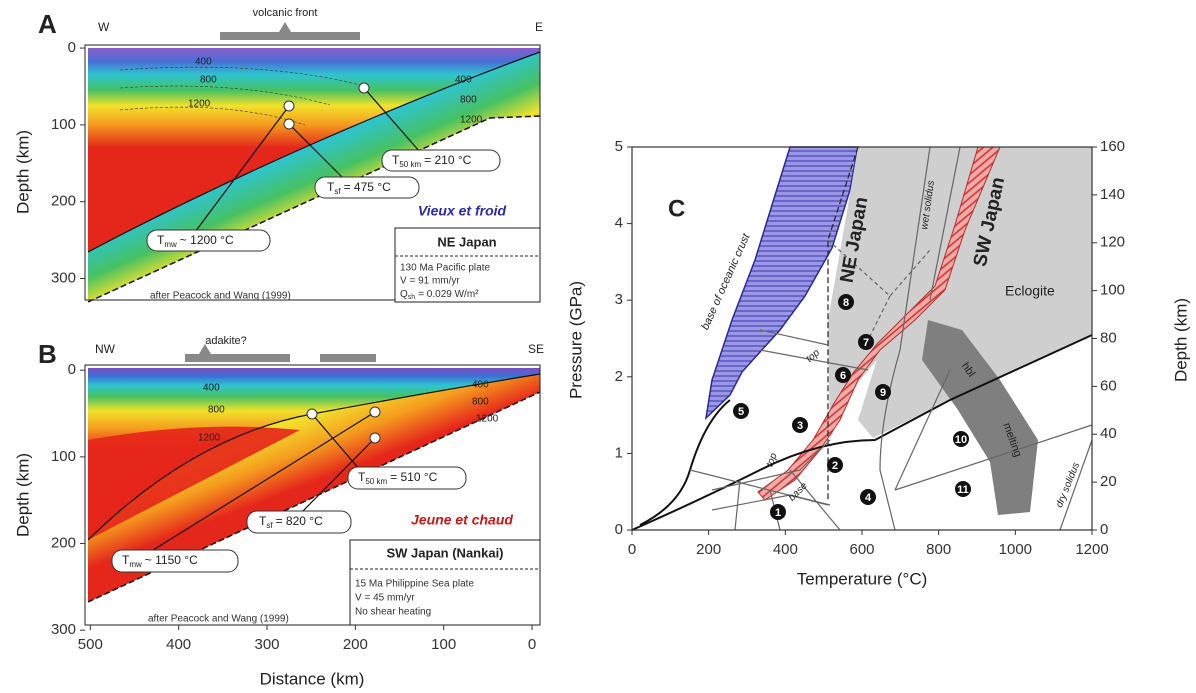 This screenshot has width=1196, height=693. I want to click on y2-tick-label: 160, so click(1112, 146).